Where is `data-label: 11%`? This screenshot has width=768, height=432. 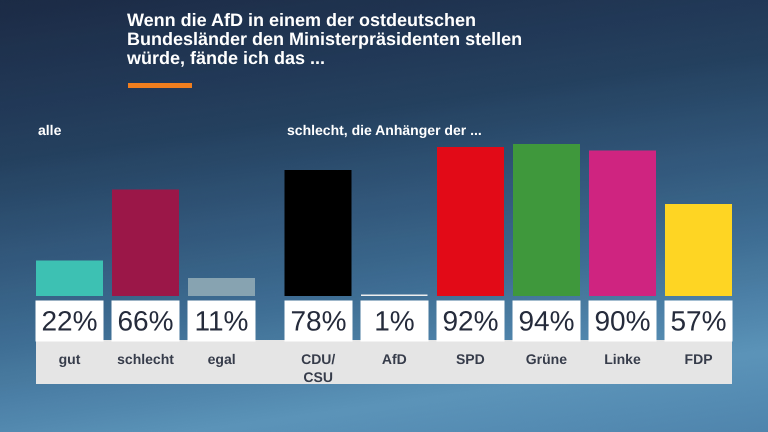 data-label: 11% is located at coordinates (221, 321).